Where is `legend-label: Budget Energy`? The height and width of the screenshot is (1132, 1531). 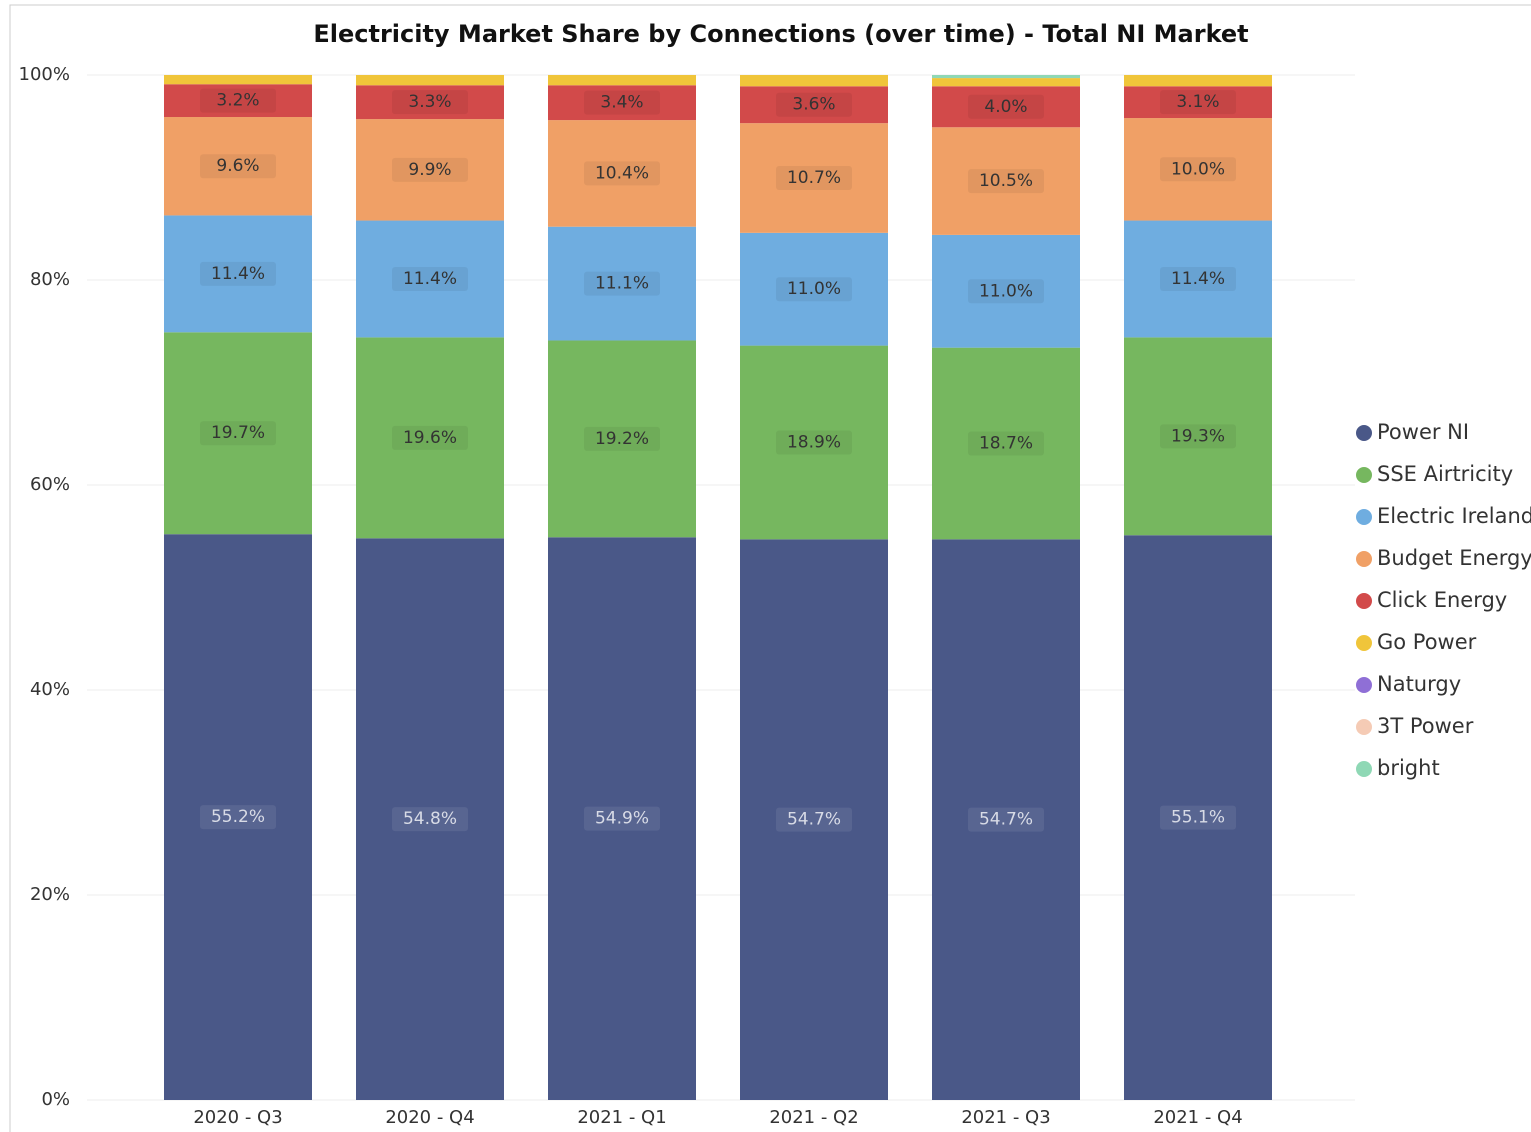
legend-label: Budget Energy is located at coordinates (1454, 558).